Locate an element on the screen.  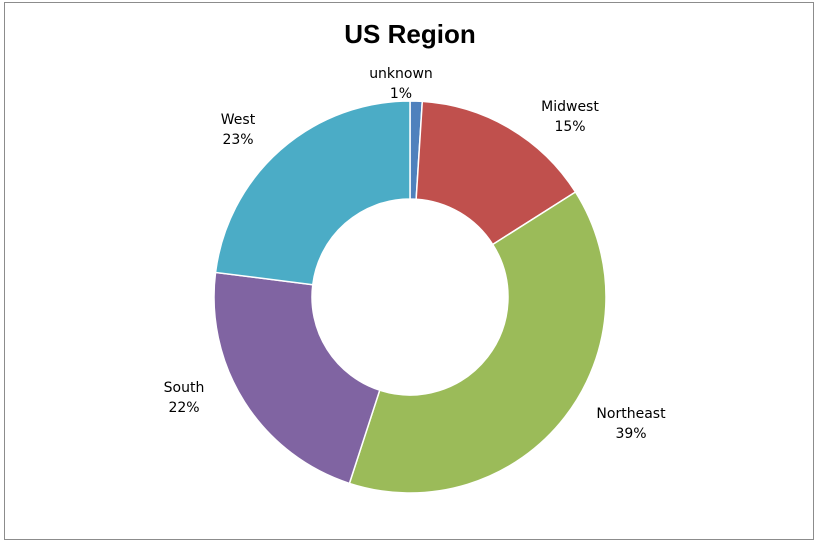
slice-label-south: South is located at coordinates (184, 388).